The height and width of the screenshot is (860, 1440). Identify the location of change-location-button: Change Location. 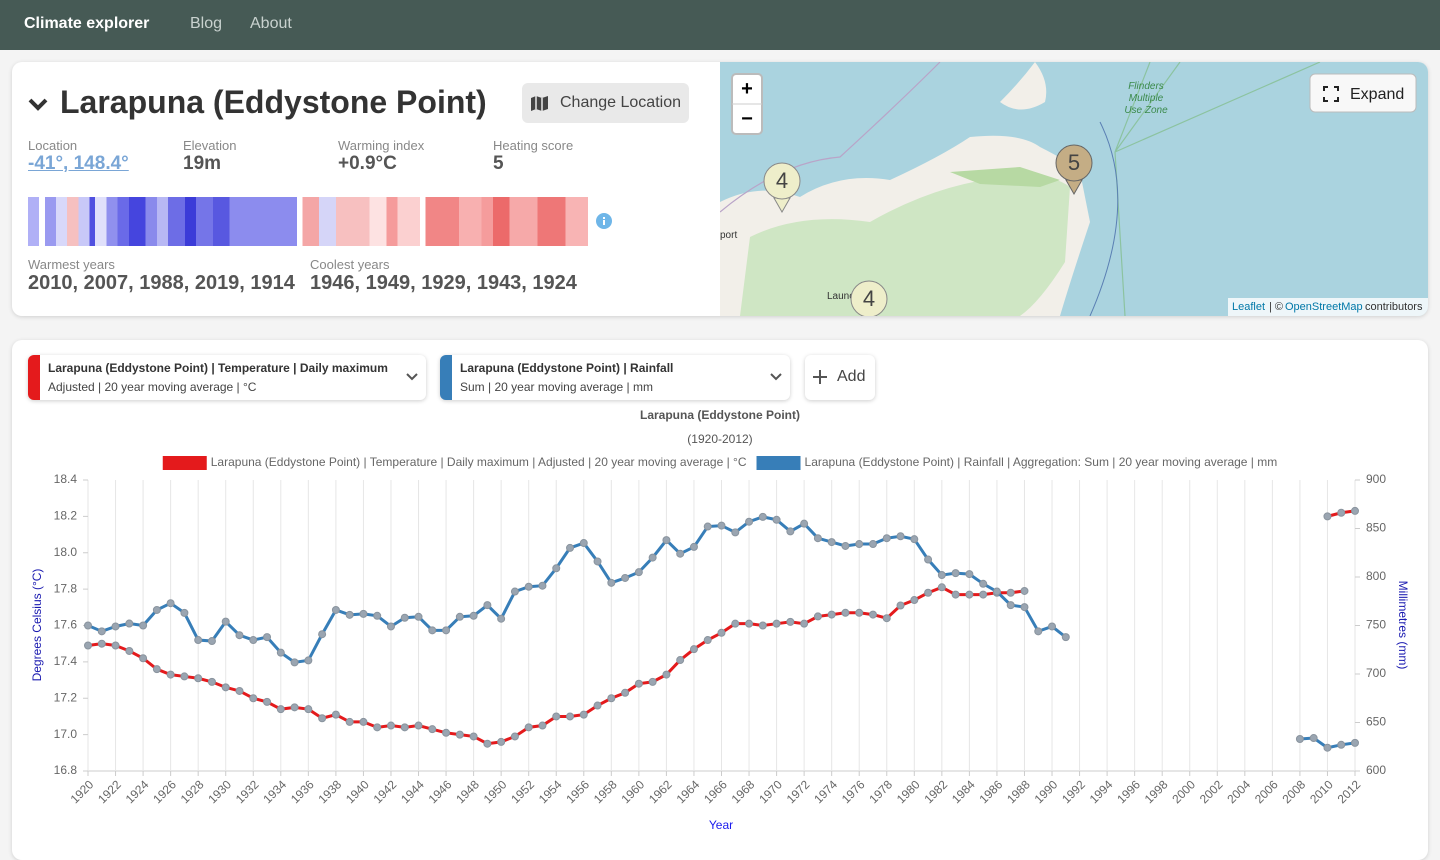
(605, 103).